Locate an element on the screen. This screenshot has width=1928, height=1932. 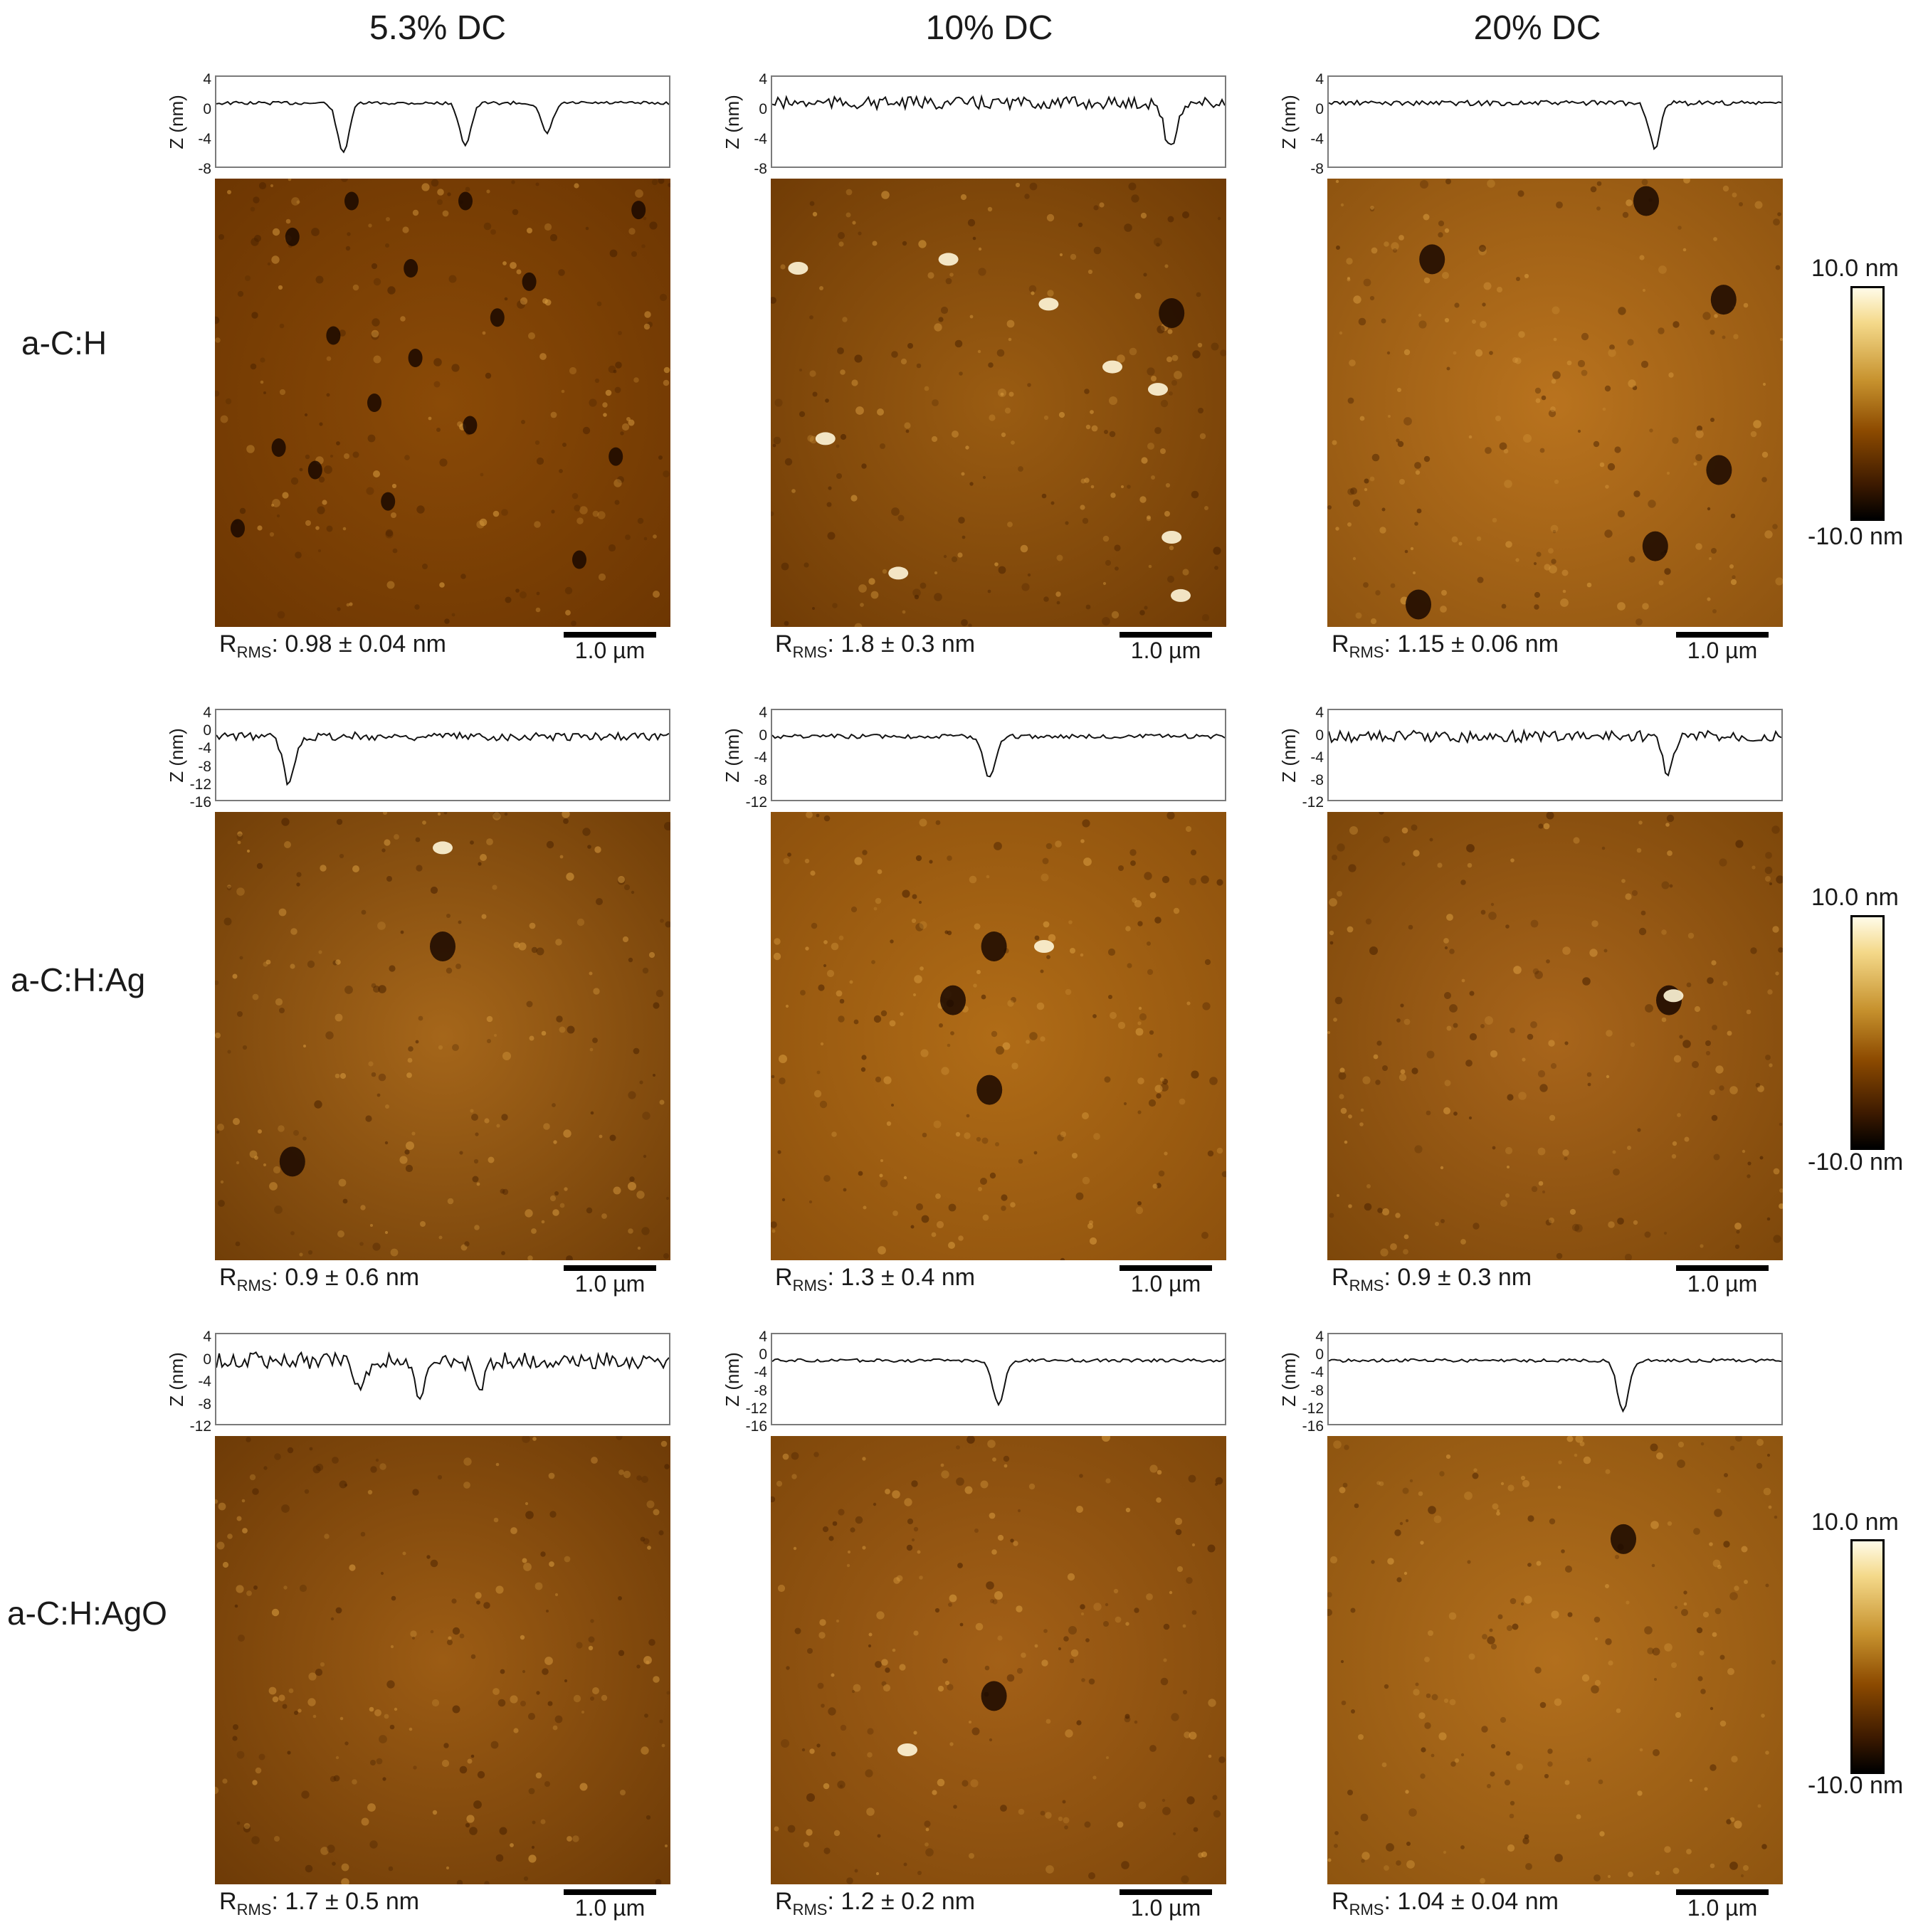
column-header-20-dc: 20% DC is located at coordinates (1537, 28).